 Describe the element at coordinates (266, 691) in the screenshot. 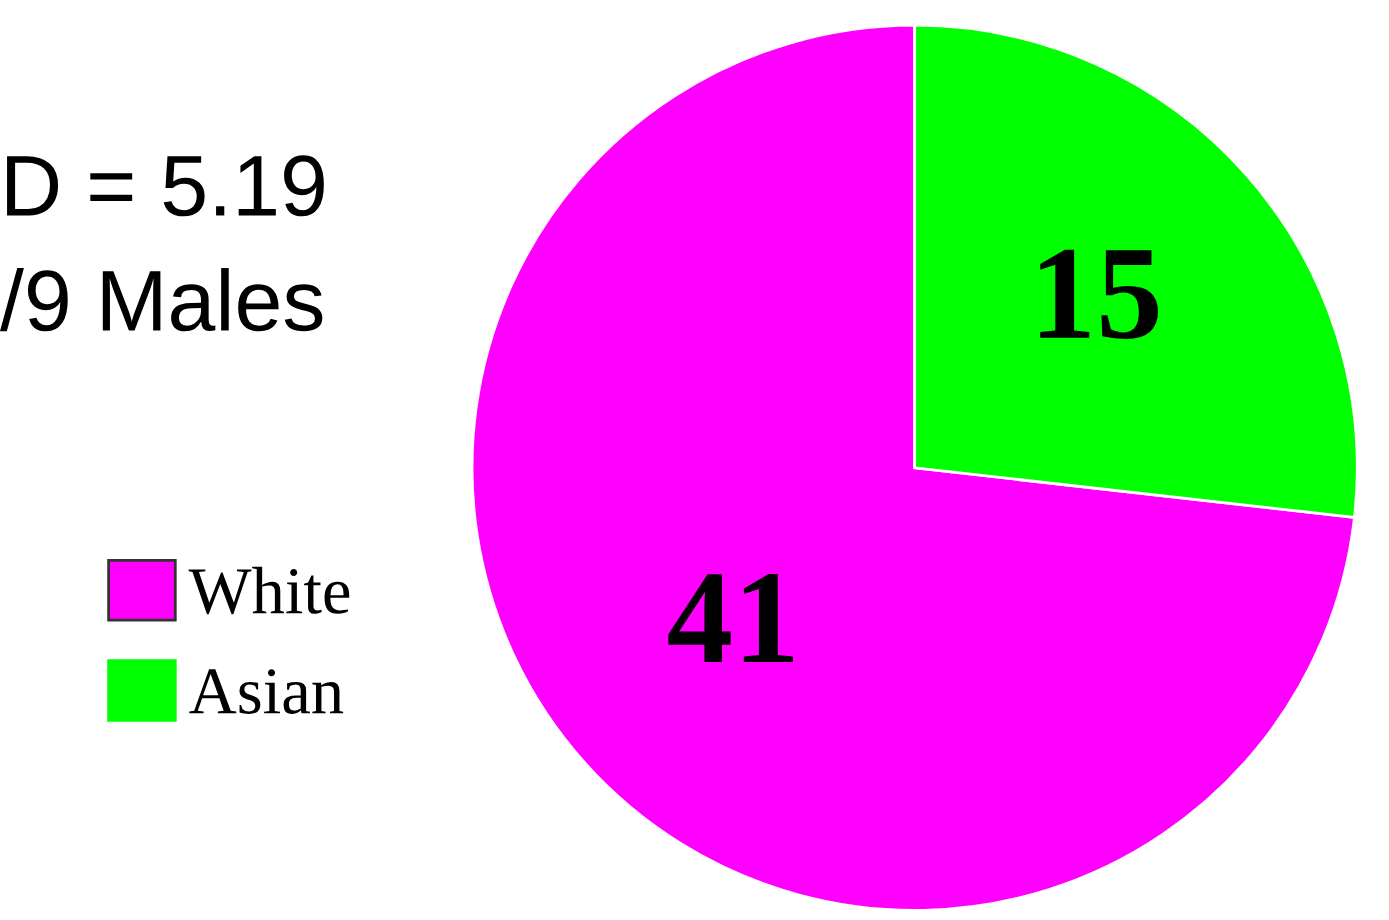

I see `legend-label: Asian` at that location.